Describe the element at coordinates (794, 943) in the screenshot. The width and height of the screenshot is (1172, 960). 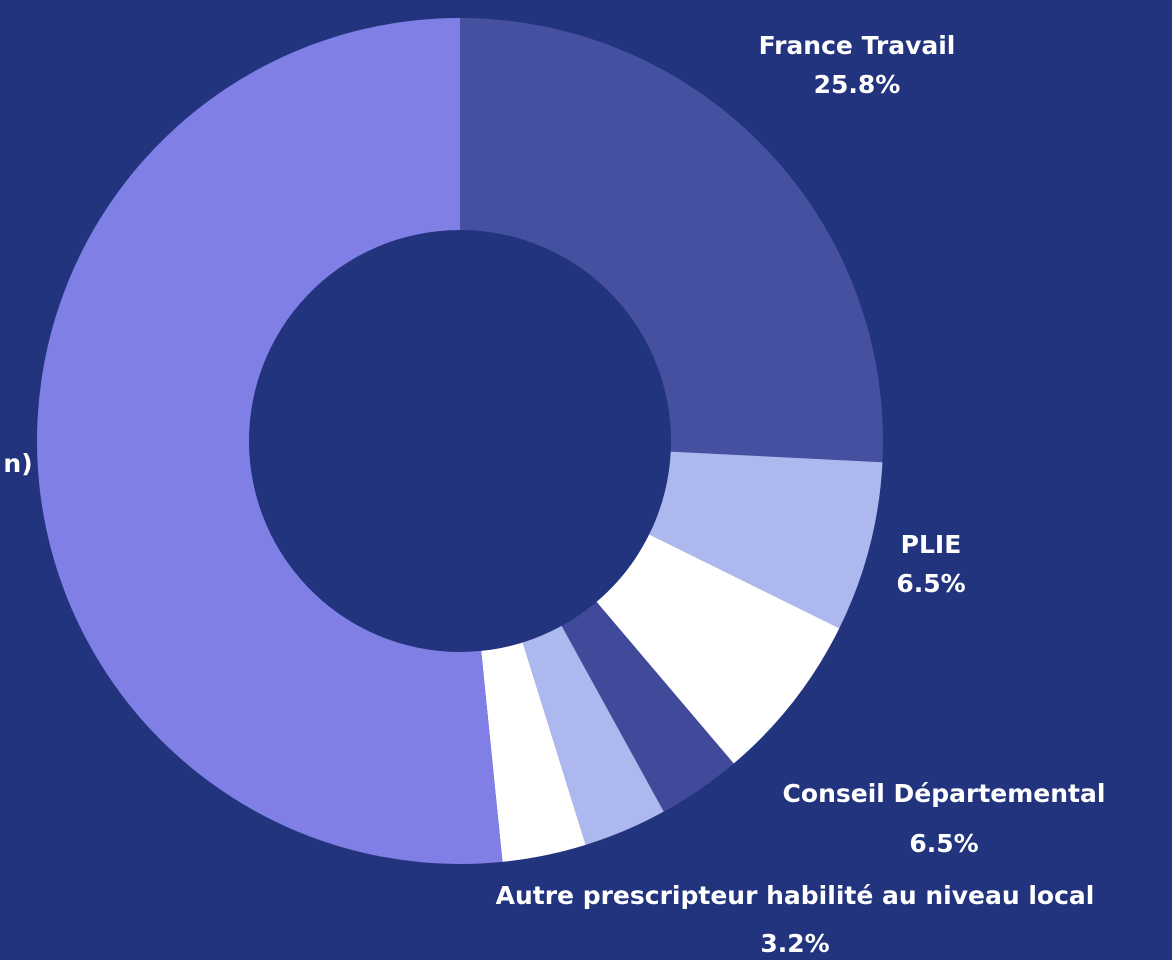
I see `value-label: 3.2%` at that location.